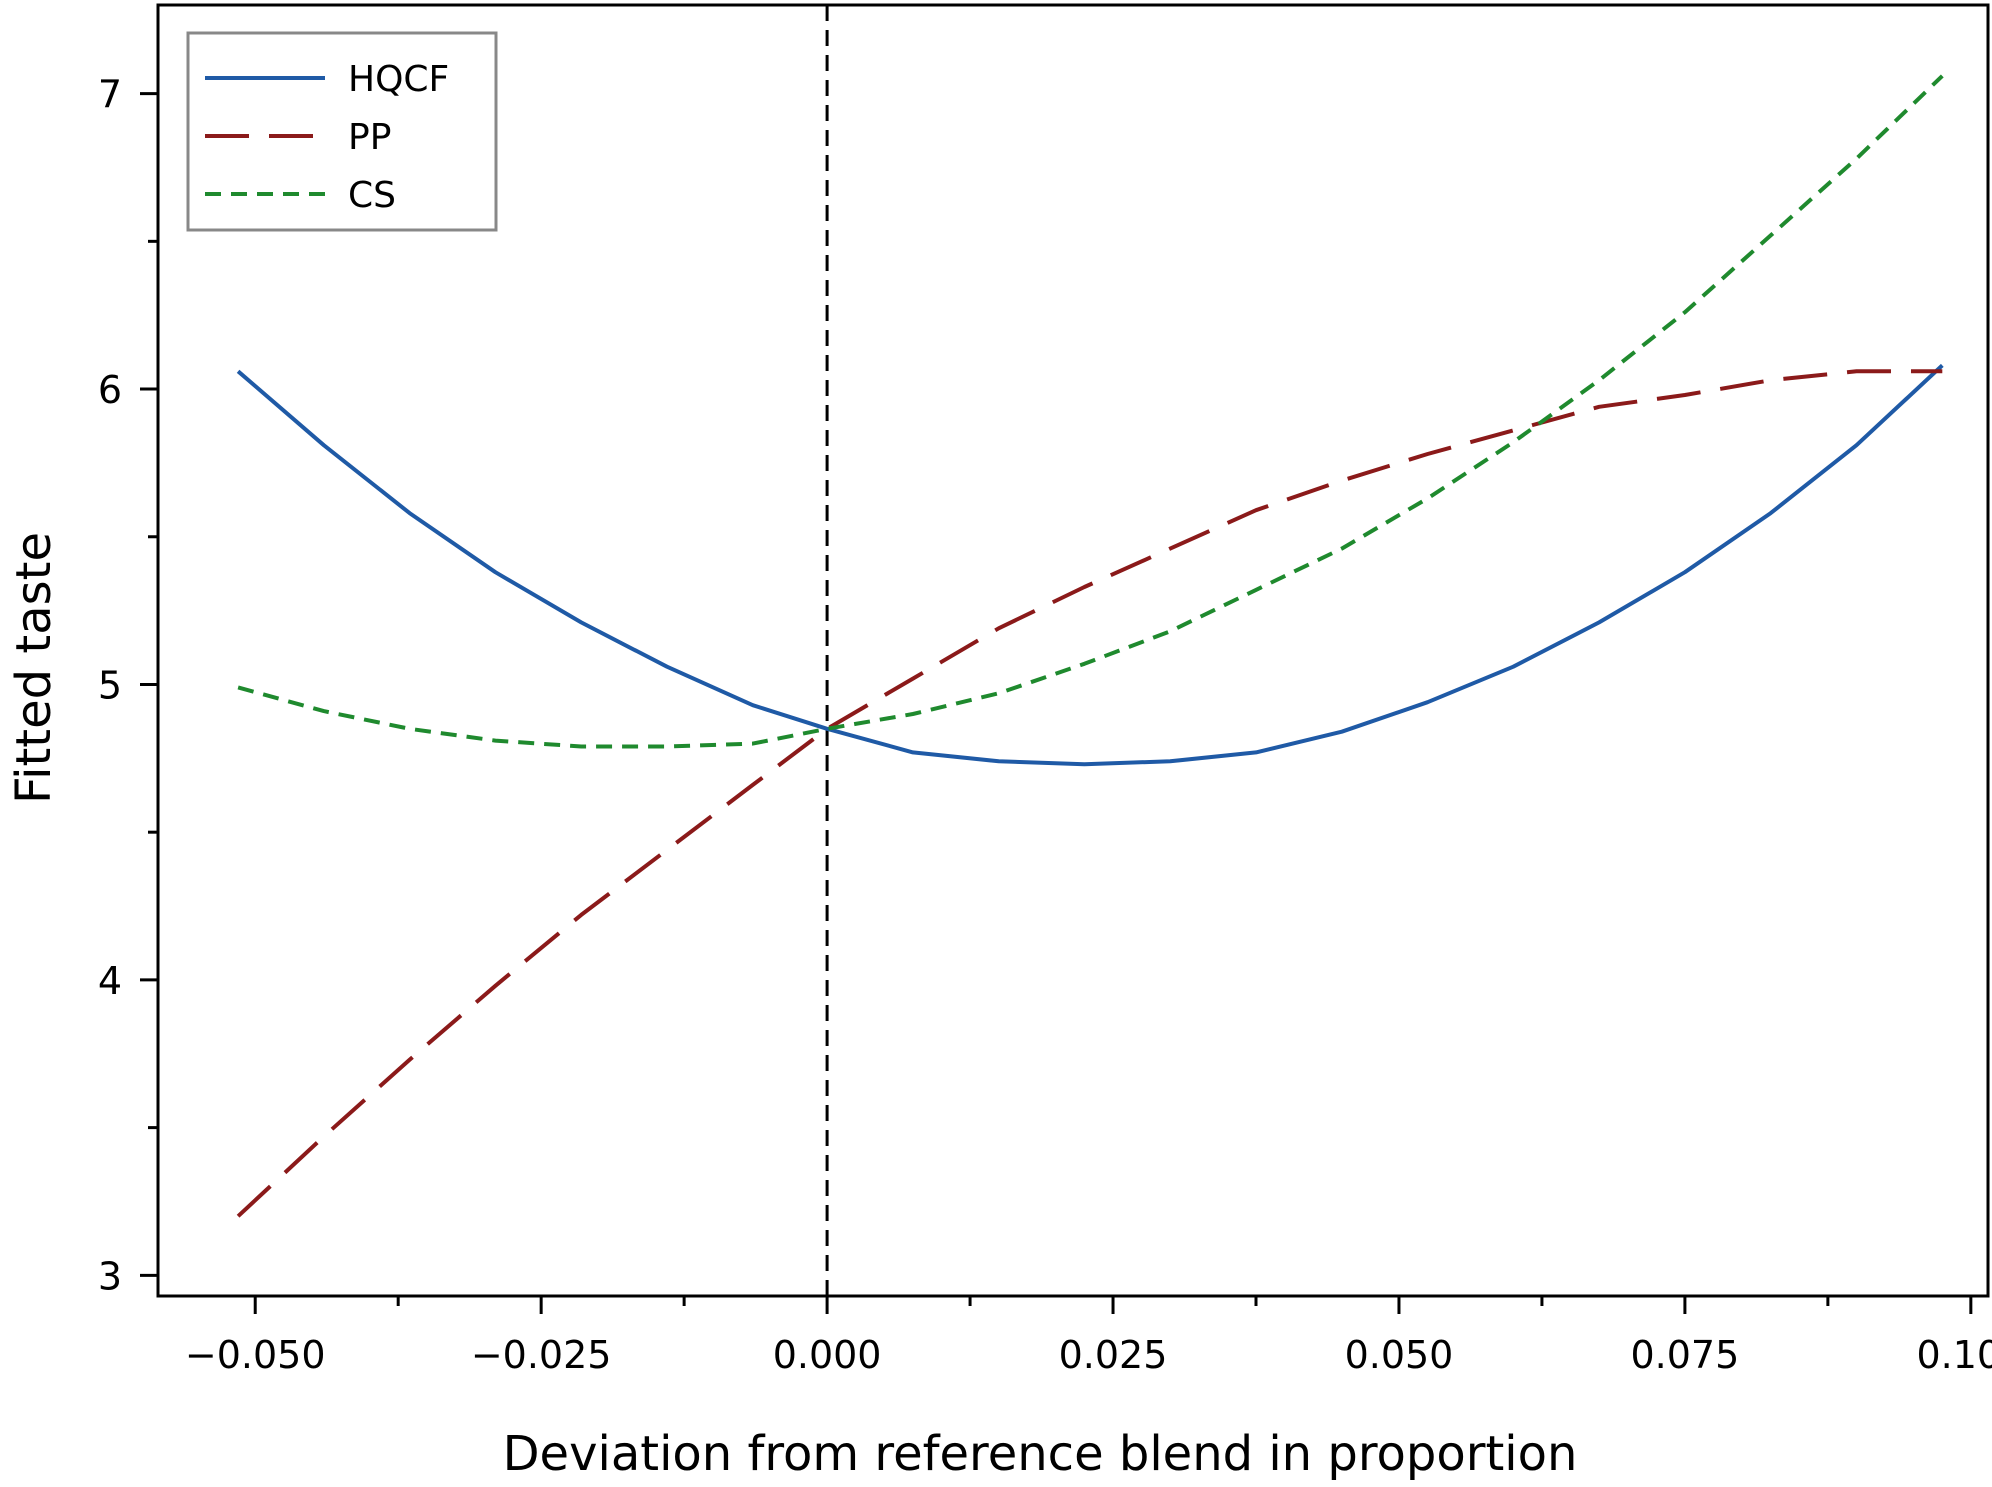 This screenshot has height=1487, width=1992. I want to click on legend-label-pp: PP, so click(369, 137).